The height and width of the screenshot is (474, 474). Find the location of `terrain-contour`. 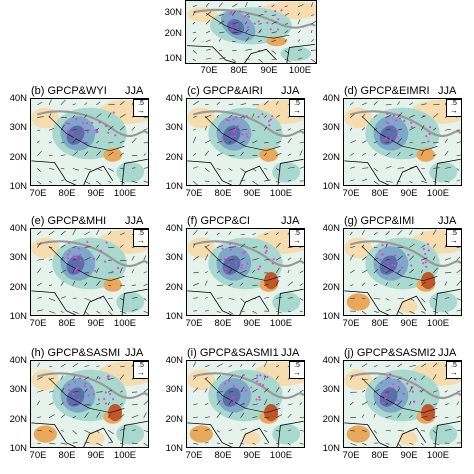

terrain-contour is located at coordinates (248, 123).